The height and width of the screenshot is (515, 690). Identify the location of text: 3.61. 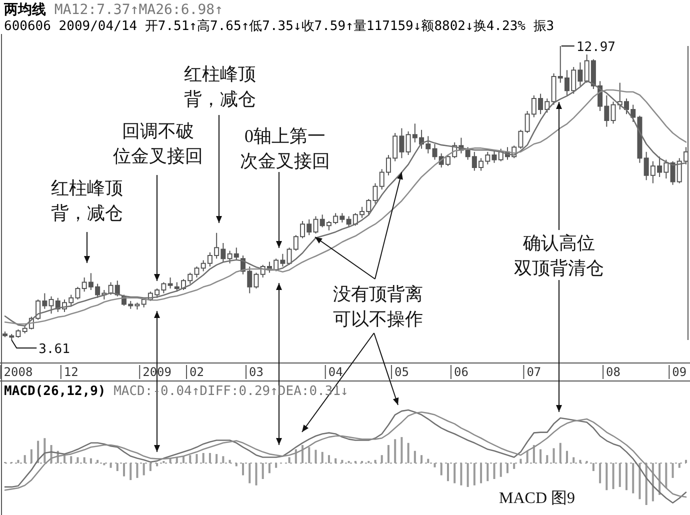
(54, 349).